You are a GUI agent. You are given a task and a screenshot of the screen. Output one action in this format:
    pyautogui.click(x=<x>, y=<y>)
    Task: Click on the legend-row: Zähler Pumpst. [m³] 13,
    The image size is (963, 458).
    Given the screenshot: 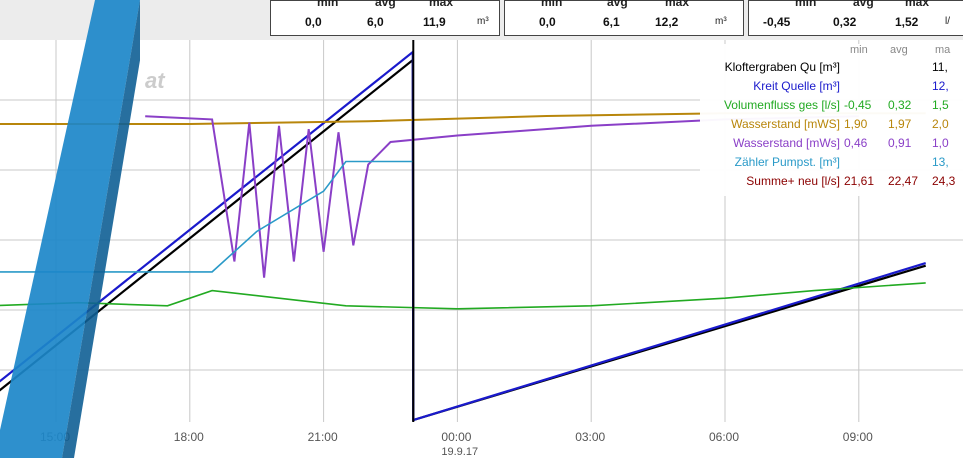 What is the action you would take?
    pyautogui.click(x=831, y=163)
    